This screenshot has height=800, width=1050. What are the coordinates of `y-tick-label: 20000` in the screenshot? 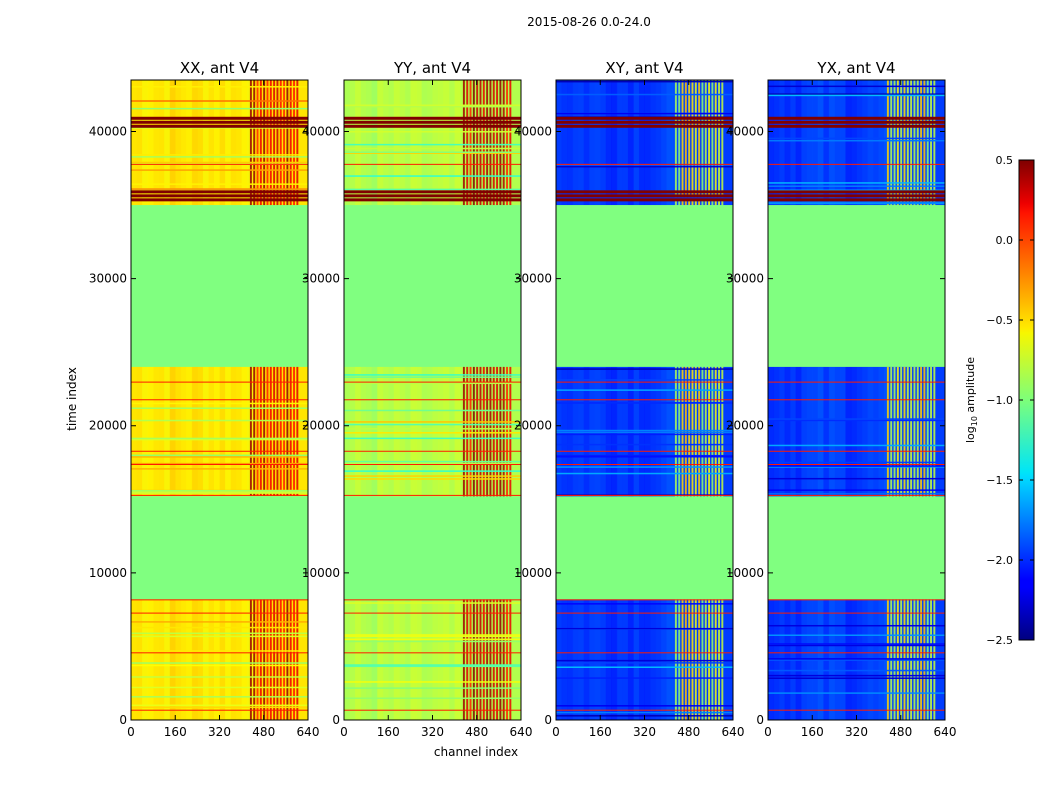 It's located at (745, 426).